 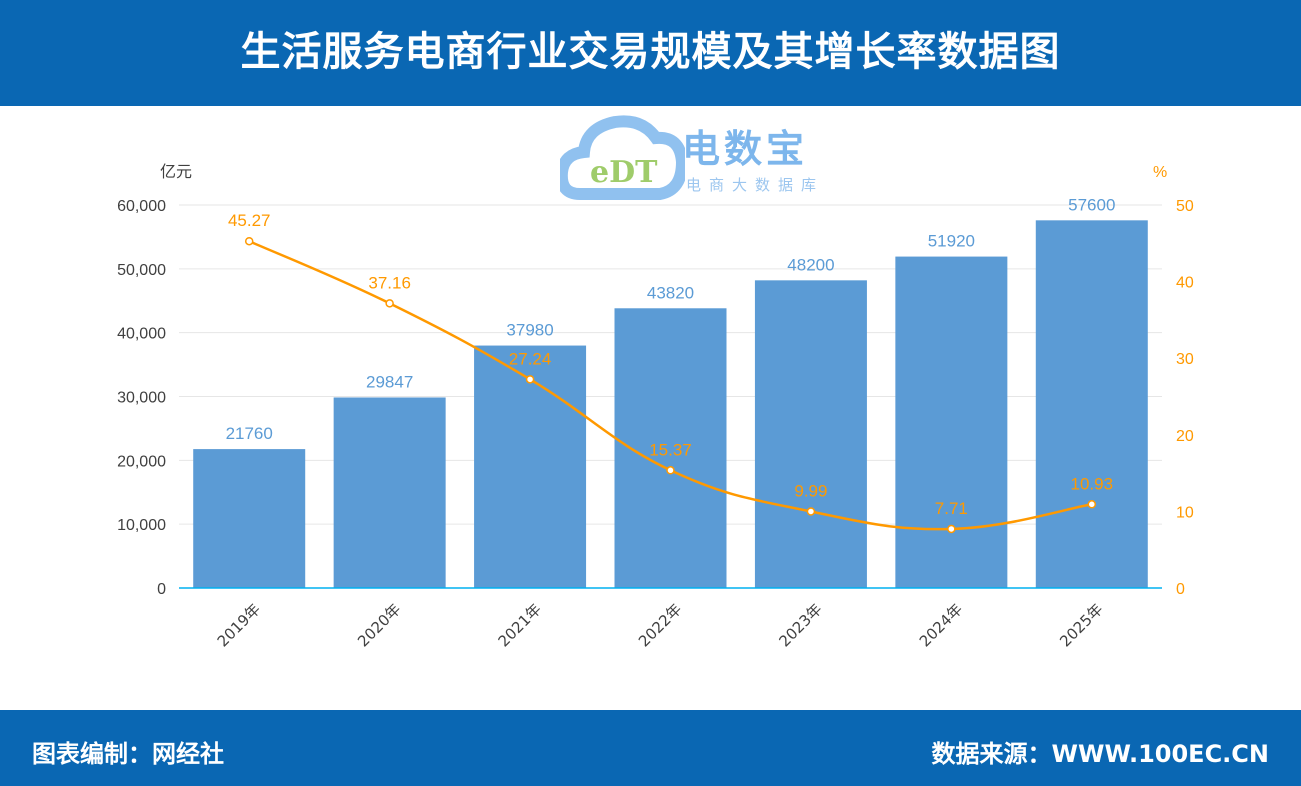 What do you see at coordinates (624, 172) in the screenshot?
I see `svg-text: eDT` at bounding box center [624, 172].